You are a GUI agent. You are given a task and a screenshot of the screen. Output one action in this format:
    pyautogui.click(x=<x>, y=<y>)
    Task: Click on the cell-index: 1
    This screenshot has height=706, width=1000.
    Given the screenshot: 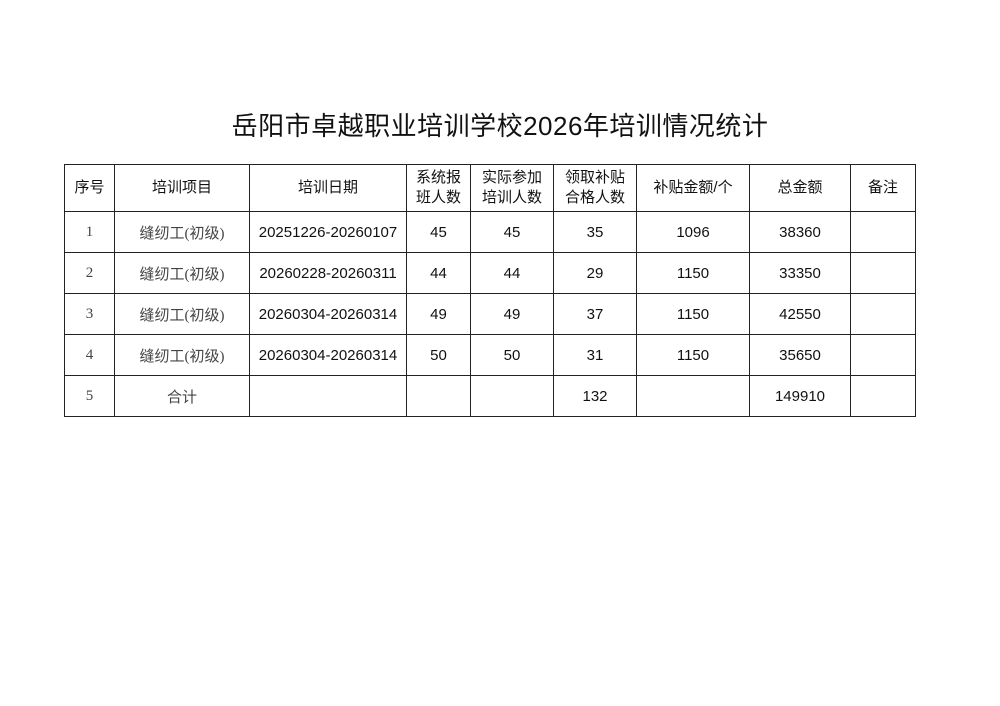 What is the action you would take?
    pyautogui.click(x=89, y=232)
    